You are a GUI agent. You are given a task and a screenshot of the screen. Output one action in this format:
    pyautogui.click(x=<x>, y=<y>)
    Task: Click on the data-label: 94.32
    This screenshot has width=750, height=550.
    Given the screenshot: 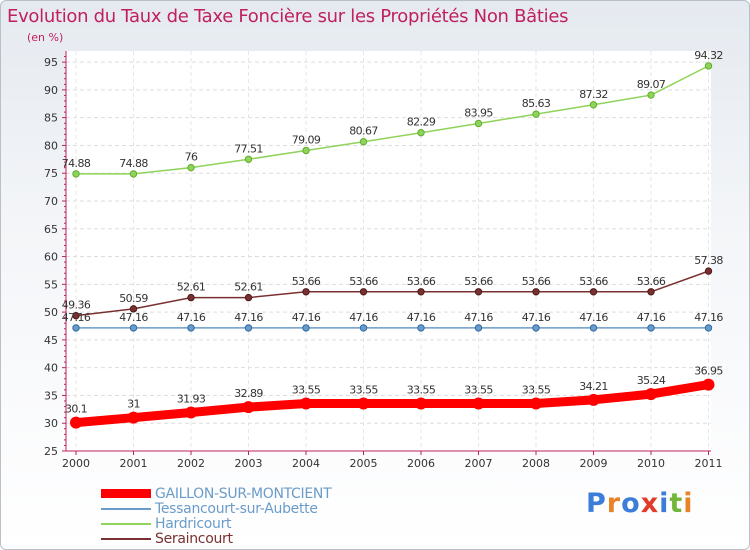 What is the action you would take?
    pyautogui.click(x=708, y=55)
    